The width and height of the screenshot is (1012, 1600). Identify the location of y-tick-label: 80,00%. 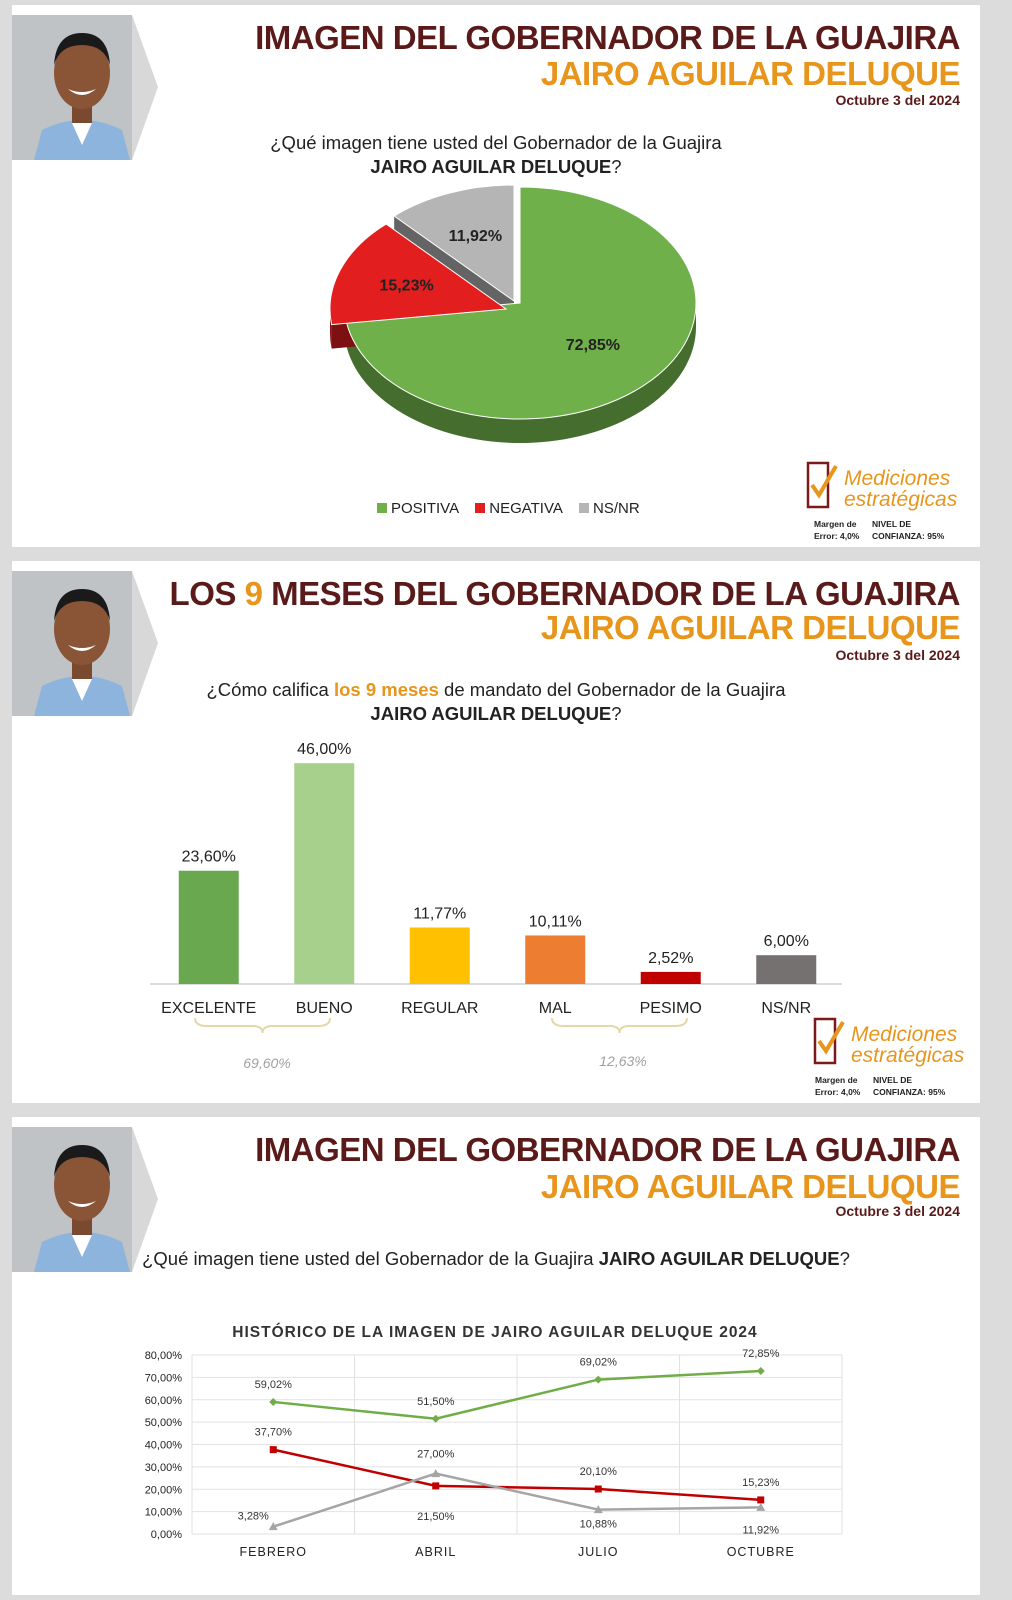
(164, 1356).